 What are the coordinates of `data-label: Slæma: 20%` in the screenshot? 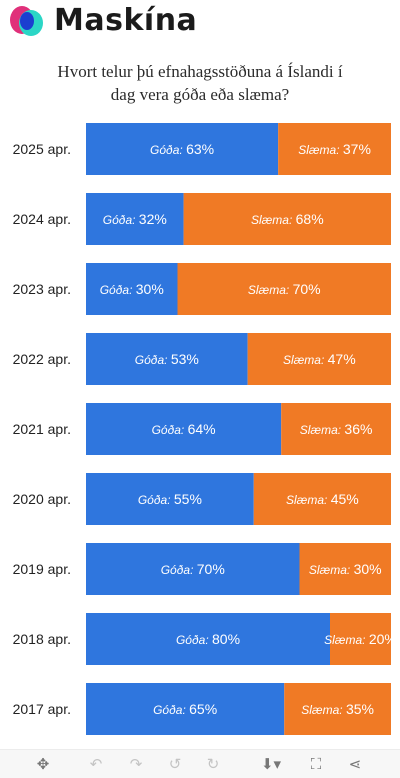 It's located at (360, 639).